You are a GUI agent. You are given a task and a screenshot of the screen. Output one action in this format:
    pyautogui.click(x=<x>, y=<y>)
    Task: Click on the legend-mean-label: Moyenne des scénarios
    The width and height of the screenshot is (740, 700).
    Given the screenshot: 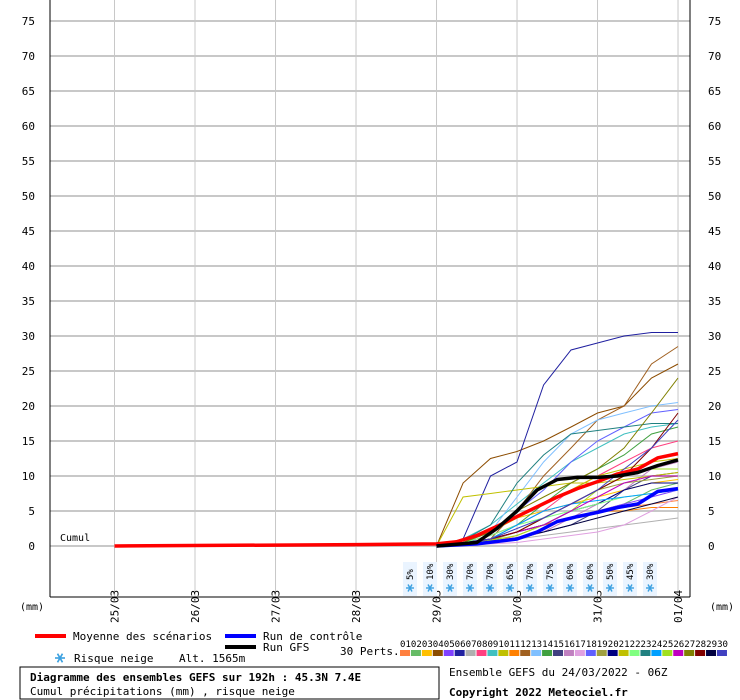 What is the action you would take?
    pyautogui.click(x=142, y=636)
    